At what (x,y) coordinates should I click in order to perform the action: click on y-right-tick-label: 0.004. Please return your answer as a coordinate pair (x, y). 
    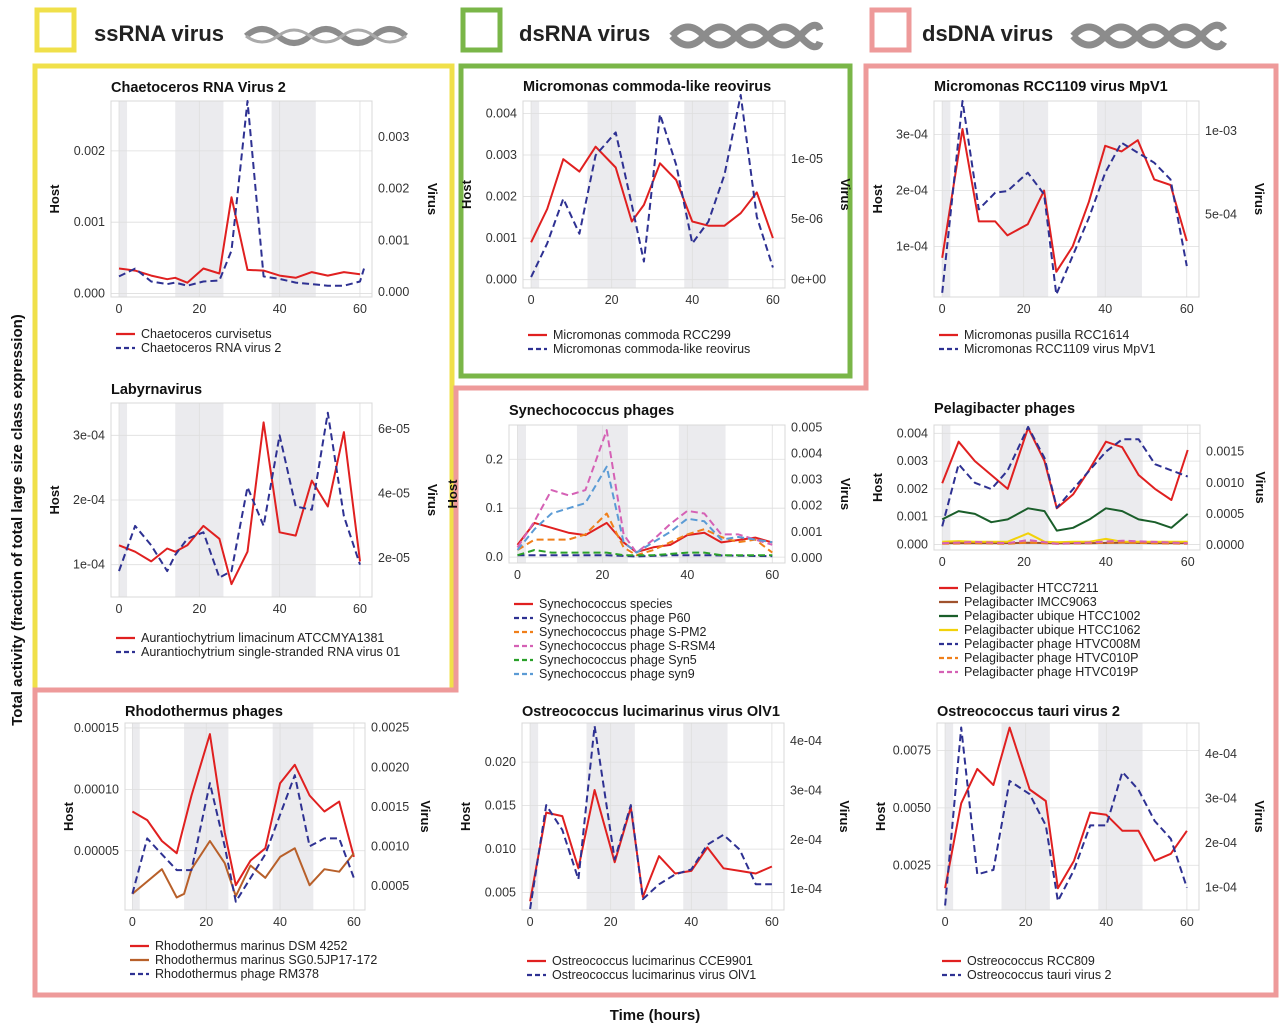
    Looking at the image, I should click on (806, 454).